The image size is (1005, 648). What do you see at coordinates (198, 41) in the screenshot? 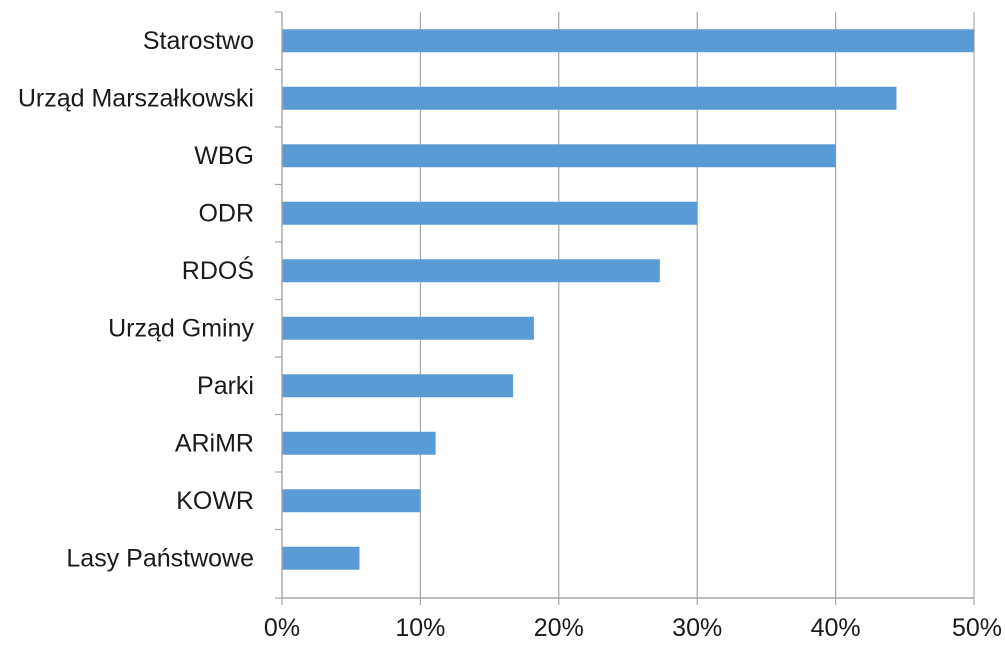
I see `category-label: Starostwo` at bounding box center [198, 41].